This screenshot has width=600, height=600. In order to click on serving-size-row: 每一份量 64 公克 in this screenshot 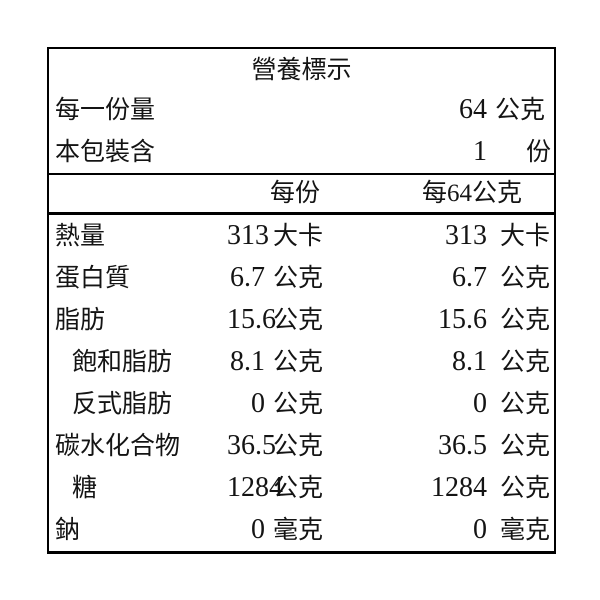, I will do `click(301, 110)`.